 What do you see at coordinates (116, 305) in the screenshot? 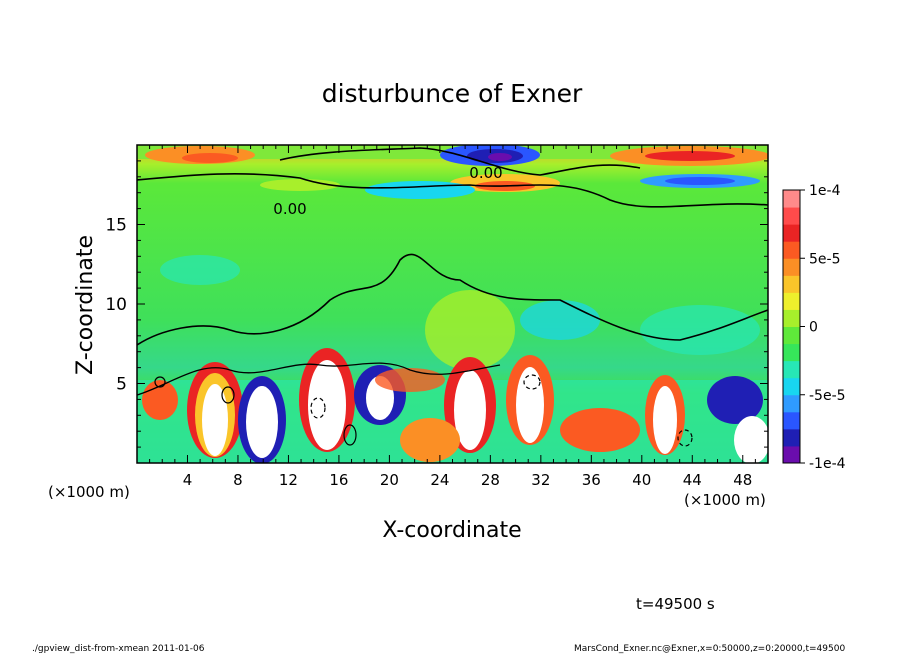
I see `y-tick-label: 10` at bounding box center [116, 305].